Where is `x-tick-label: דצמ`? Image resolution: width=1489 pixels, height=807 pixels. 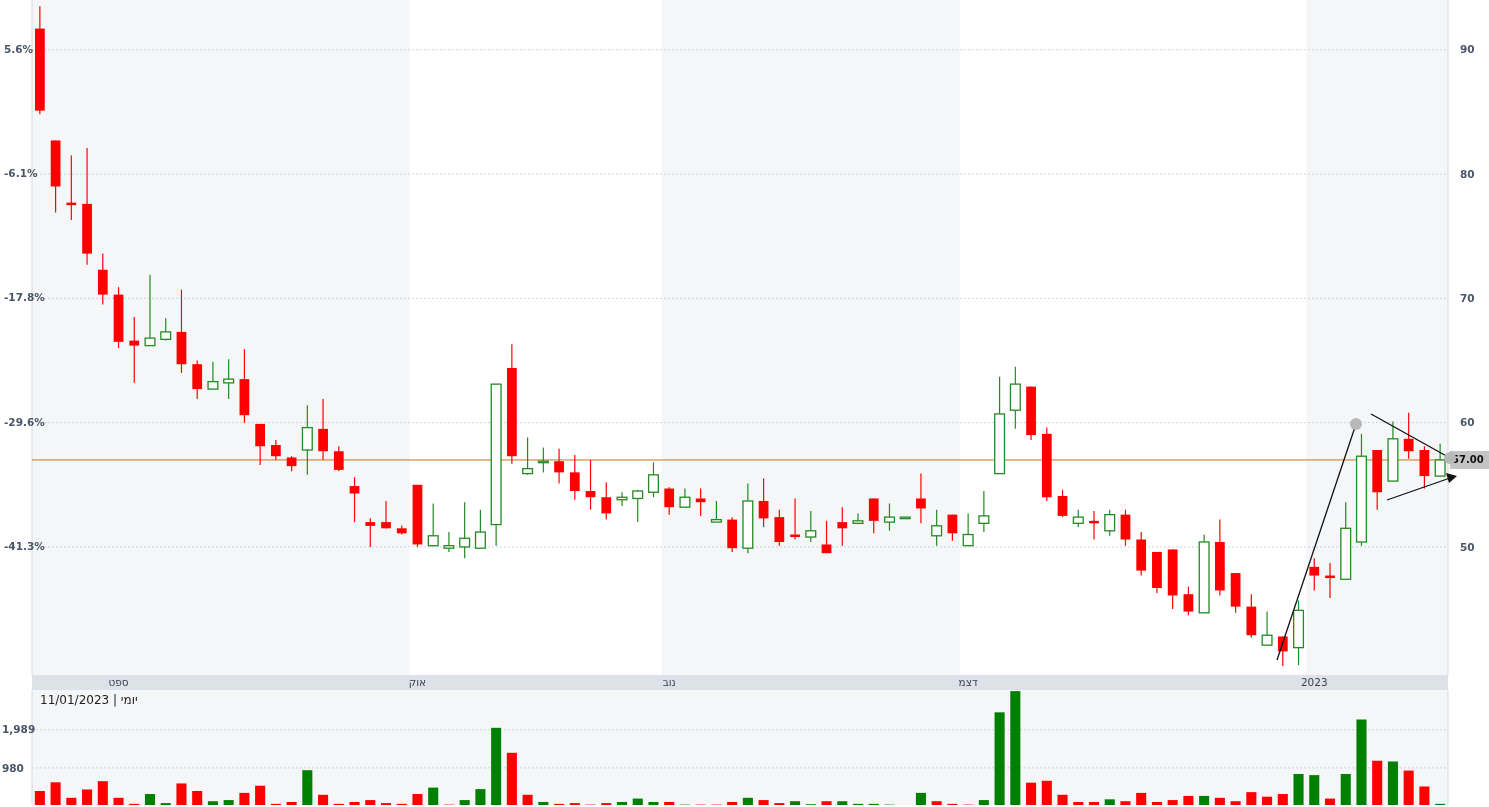 x-tick-label: דצמ is located at coordinates (968, 682).